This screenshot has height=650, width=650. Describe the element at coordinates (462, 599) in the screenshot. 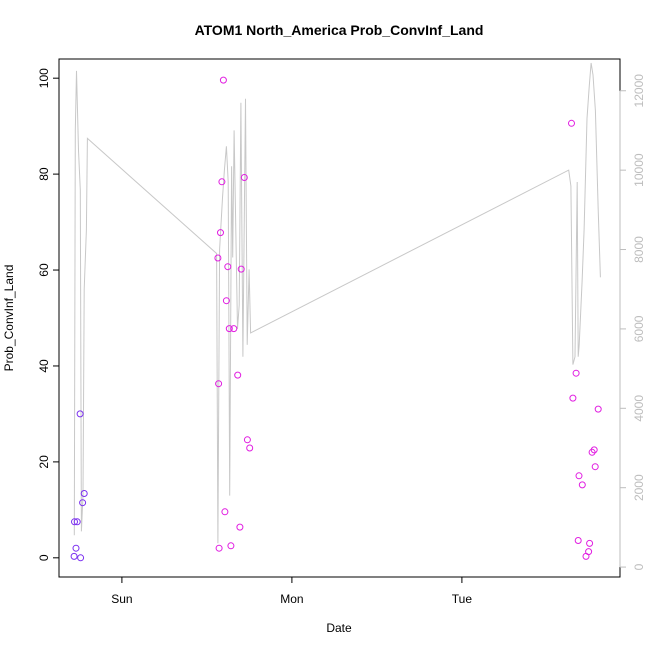

I see `x-tick-label: Tue` at that location.